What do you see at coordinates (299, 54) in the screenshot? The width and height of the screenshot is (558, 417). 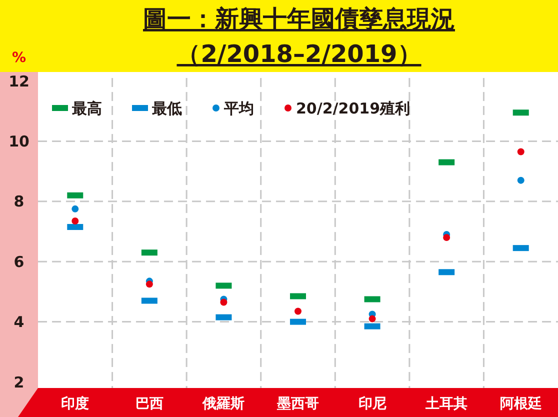 I see `chart-subtitle: （2/2018–2/2019）` at bounding box center [299, 54].